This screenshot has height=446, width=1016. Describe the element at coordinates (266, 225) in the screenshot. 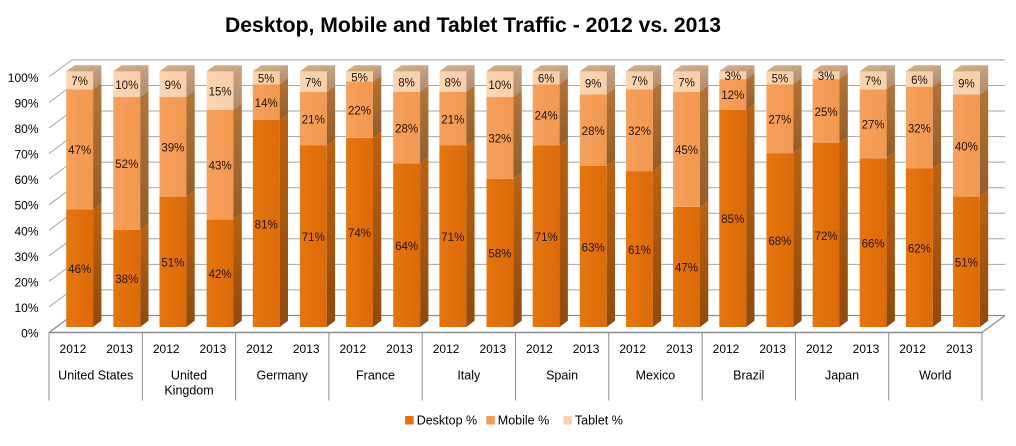

I see `svg-text: 81%` at that location.